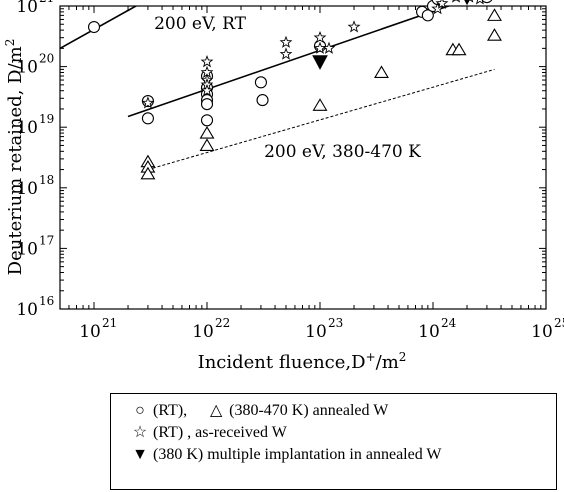 This screenshot has height=492, width=564. Describe the element at coordinates (342, 152) in the screenshot. I see `annotation-label: 200 eV, 380-470 K` at that location.